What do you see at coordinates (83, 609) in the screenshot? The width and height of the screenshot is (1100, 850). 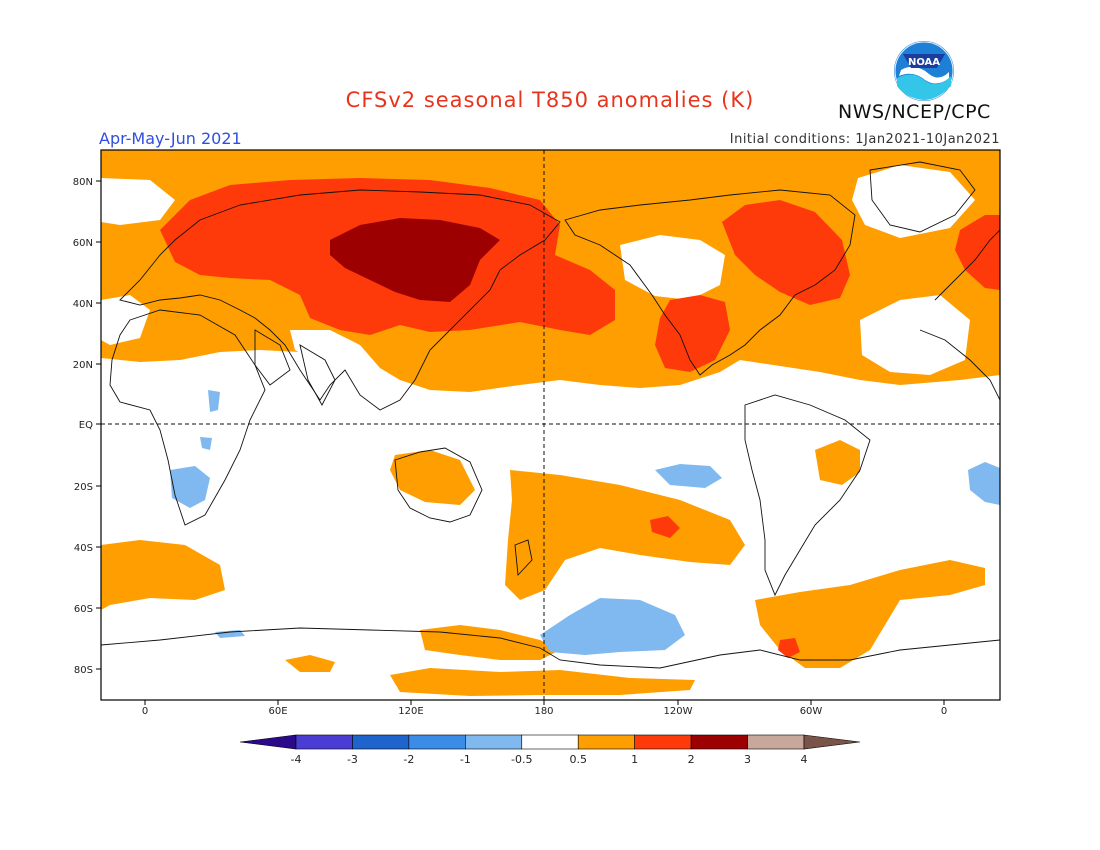 I see `lat-label: 60S` at bounding box center [83, 609].